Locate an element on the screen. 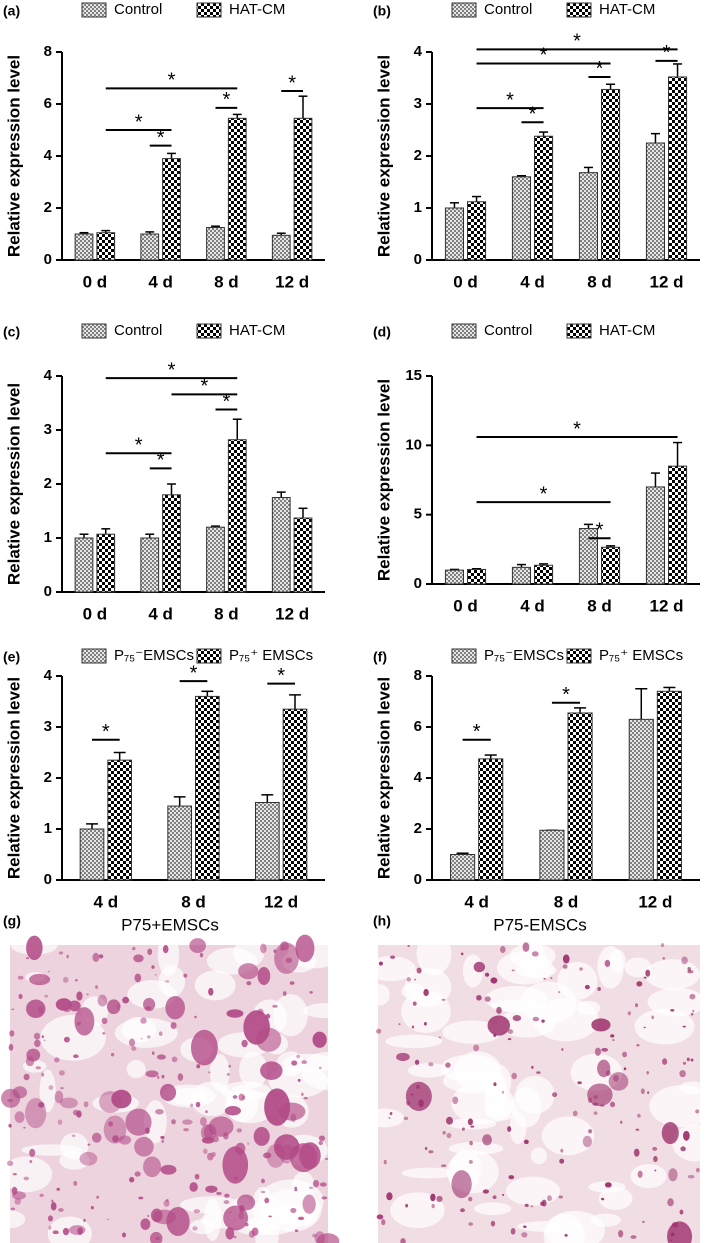 This screenshot has height=1243, width=709. y-tick-label: 2 is located at coordinates (48, 207).